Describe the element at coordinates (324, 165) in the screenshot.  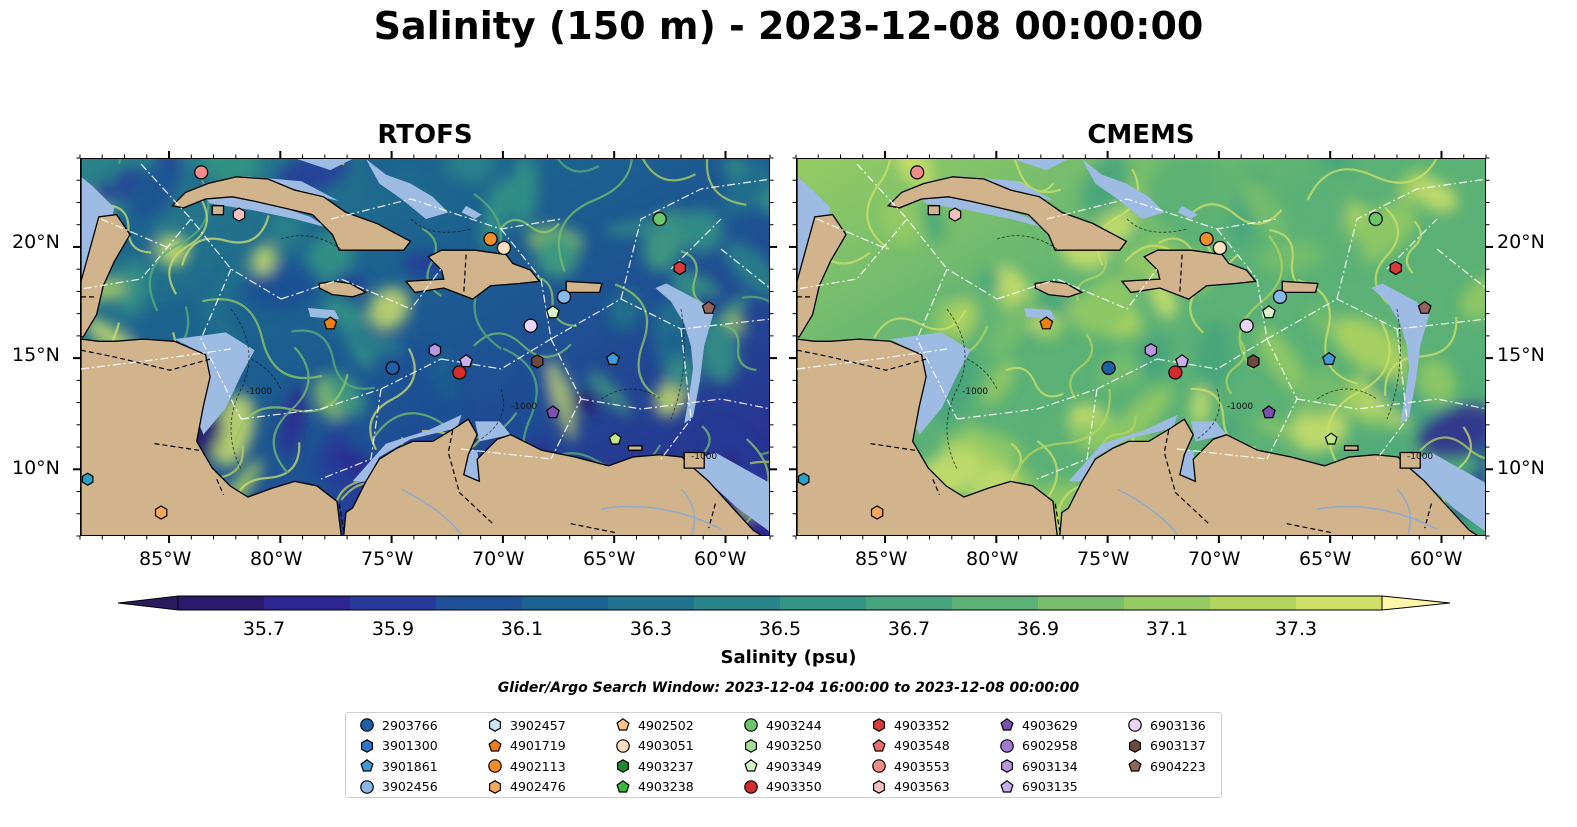
I see `shelf-bahamas1` at that location.